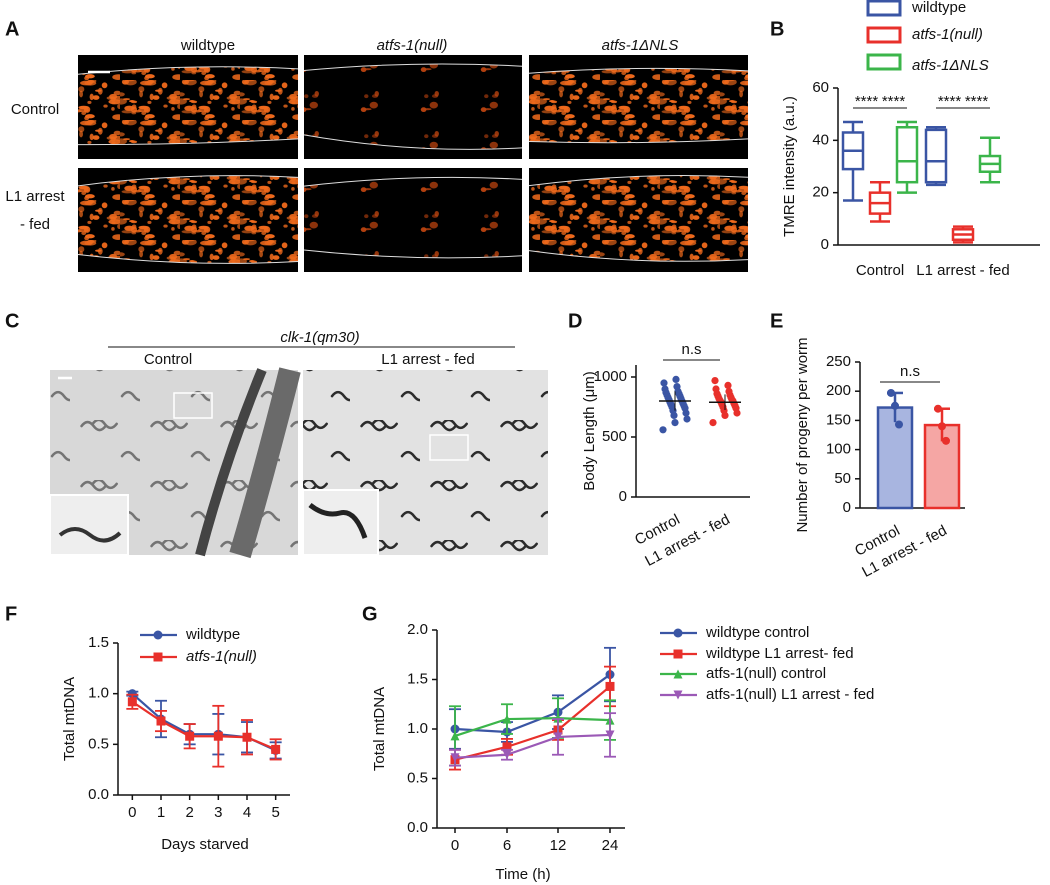 Image resolution: width=1050 pixels, height=885 pixels. Describe the element at coordinates (12, 321) in the screenshot. I see `panel-label: C` at that location.